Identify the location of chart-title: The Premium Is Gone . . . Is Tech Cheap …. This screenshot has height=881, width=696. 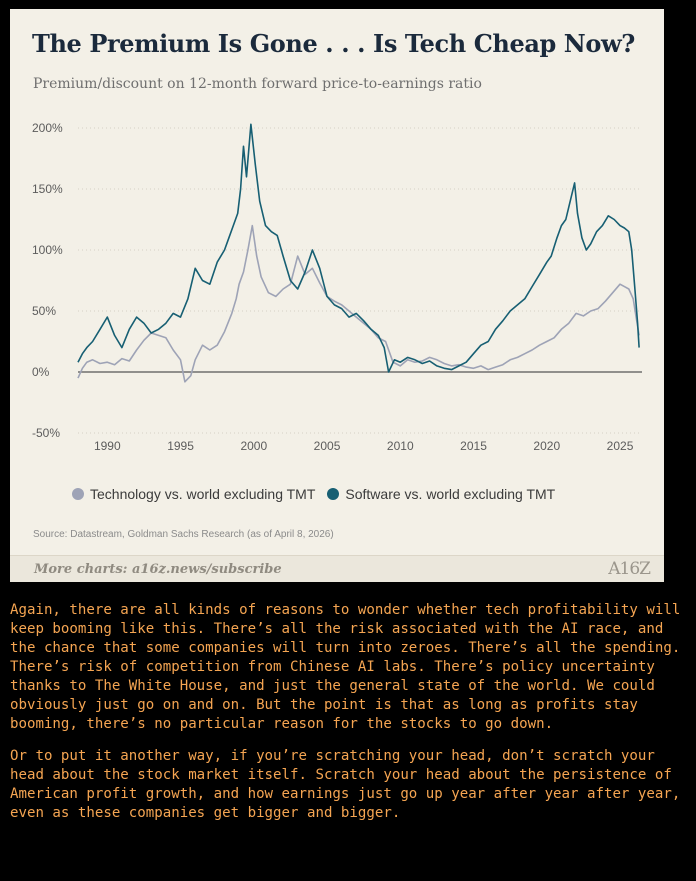
(333, 43).